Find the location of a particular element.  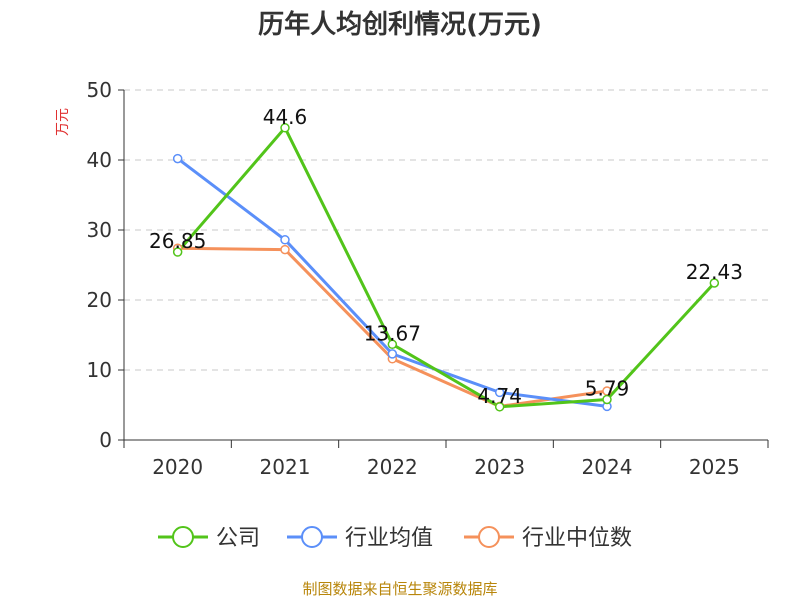

y-tick-label: 20 is located at coordinates (99, 300).